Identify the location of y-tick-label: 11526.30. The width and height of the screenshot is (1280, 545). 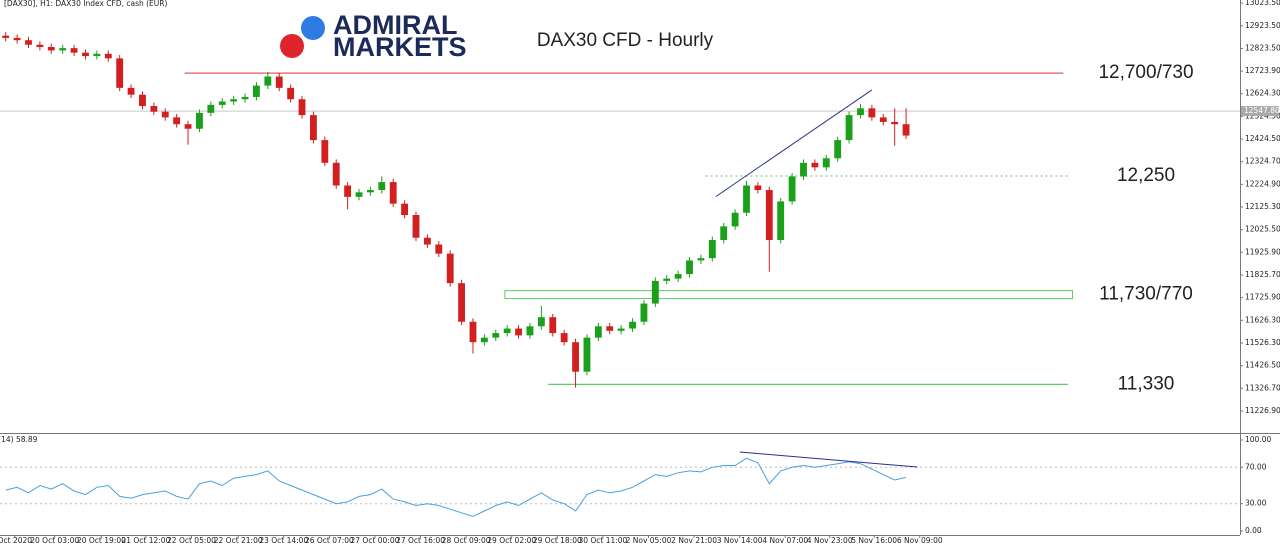
(1262, 342).